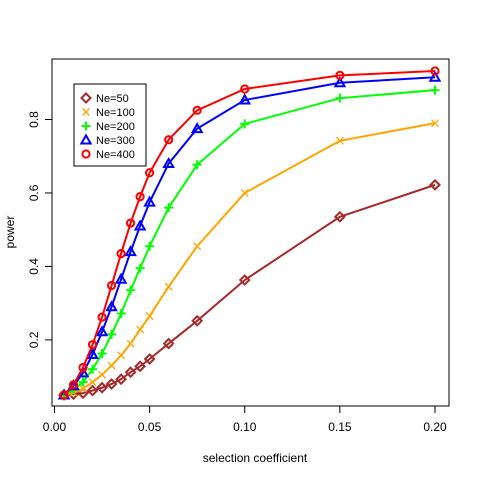  I want to click on x-tick-label: 0.00, so click(55, 427).